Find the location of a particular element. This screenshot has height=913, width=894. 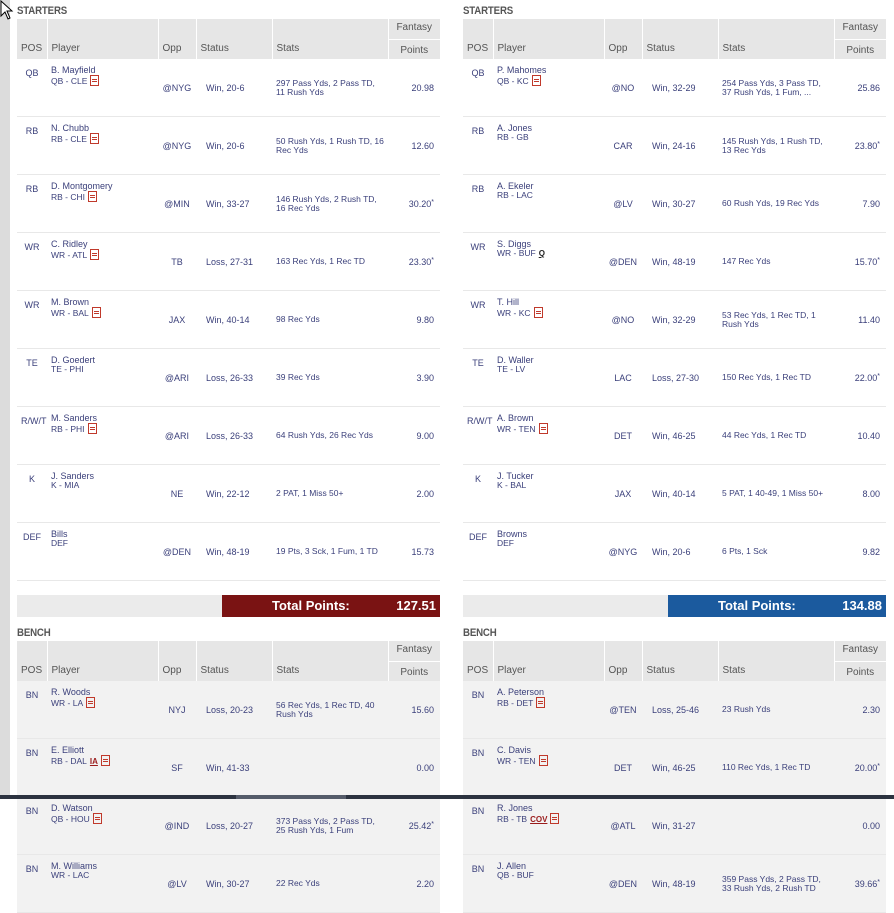

fantasy-points-value: 11.40 is located at coordinates (869, 319).